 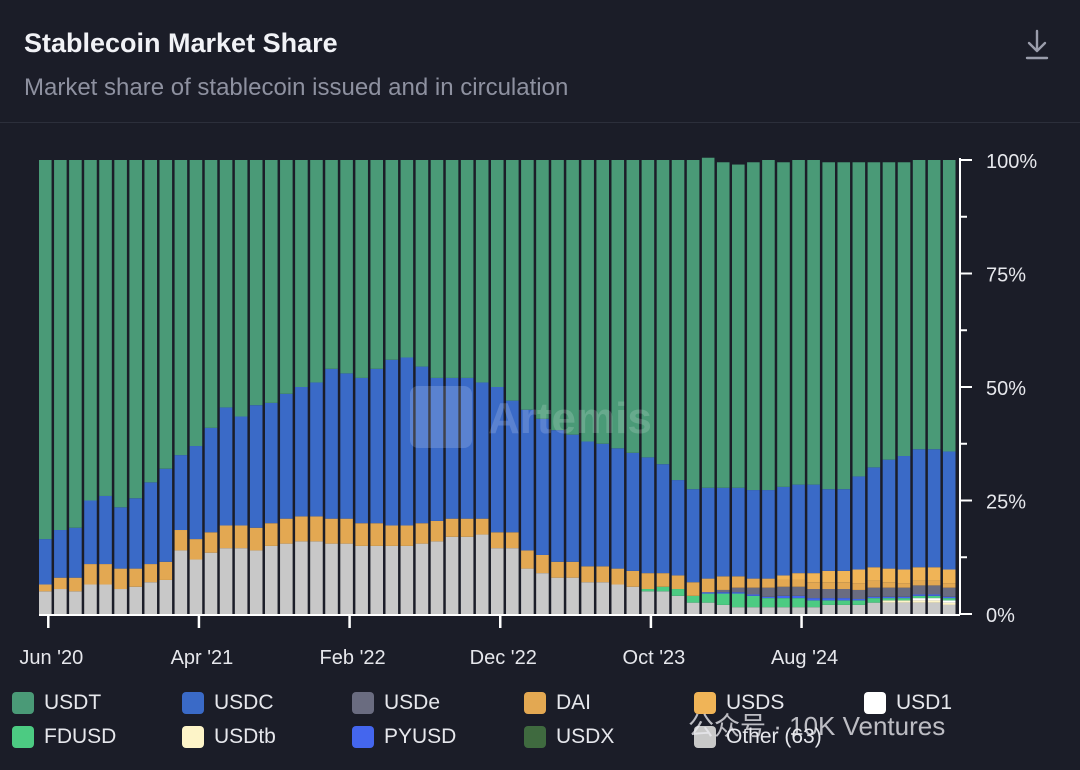 I want to click on legend-item-dai: DAI, so click(x=557, y=703).